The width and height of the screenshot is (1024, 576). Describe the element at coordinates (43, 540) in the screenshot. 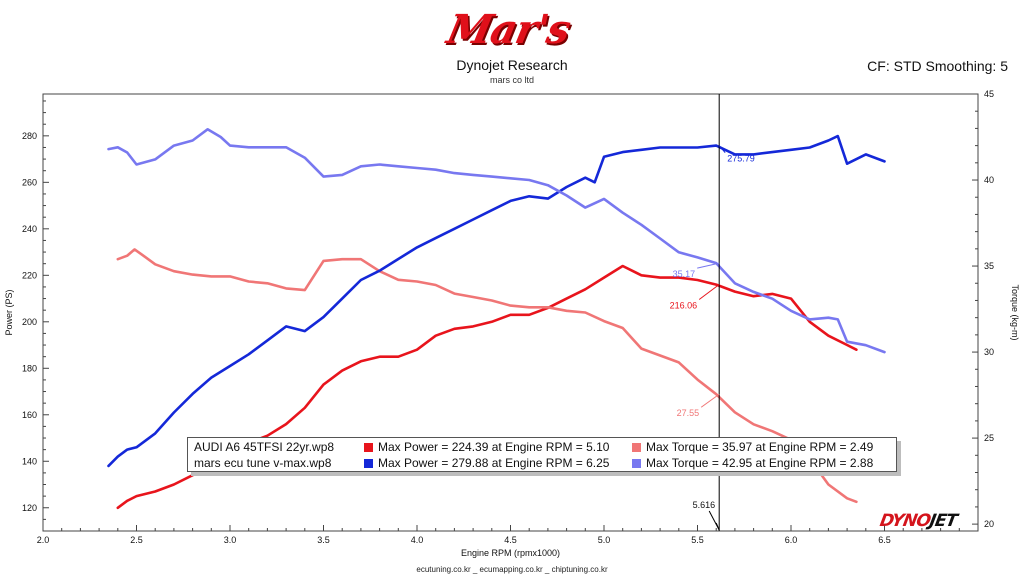

I see `x-tick-label: 2.0` at that location.